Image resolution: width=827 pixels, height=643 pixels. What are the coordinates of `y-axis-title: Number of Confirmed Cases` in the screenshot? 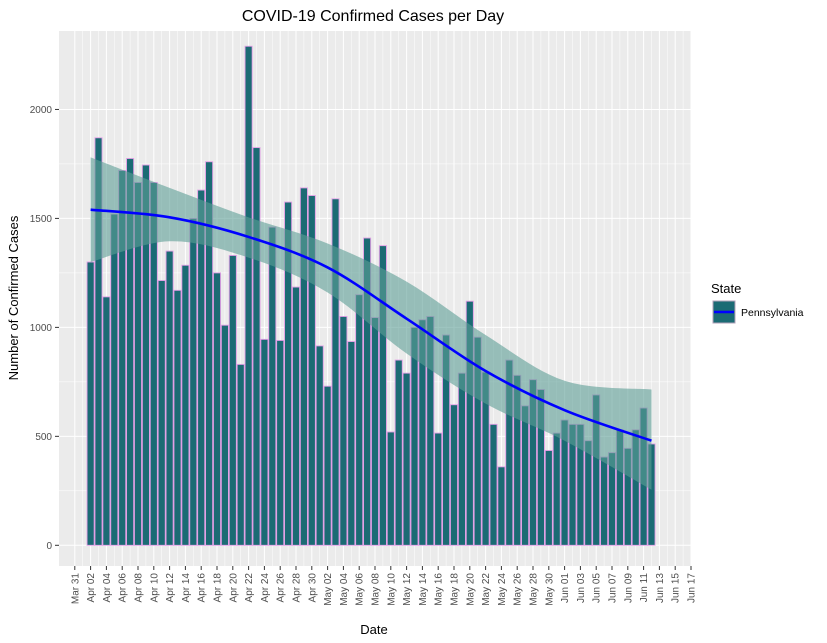 It's located at (13, 297).